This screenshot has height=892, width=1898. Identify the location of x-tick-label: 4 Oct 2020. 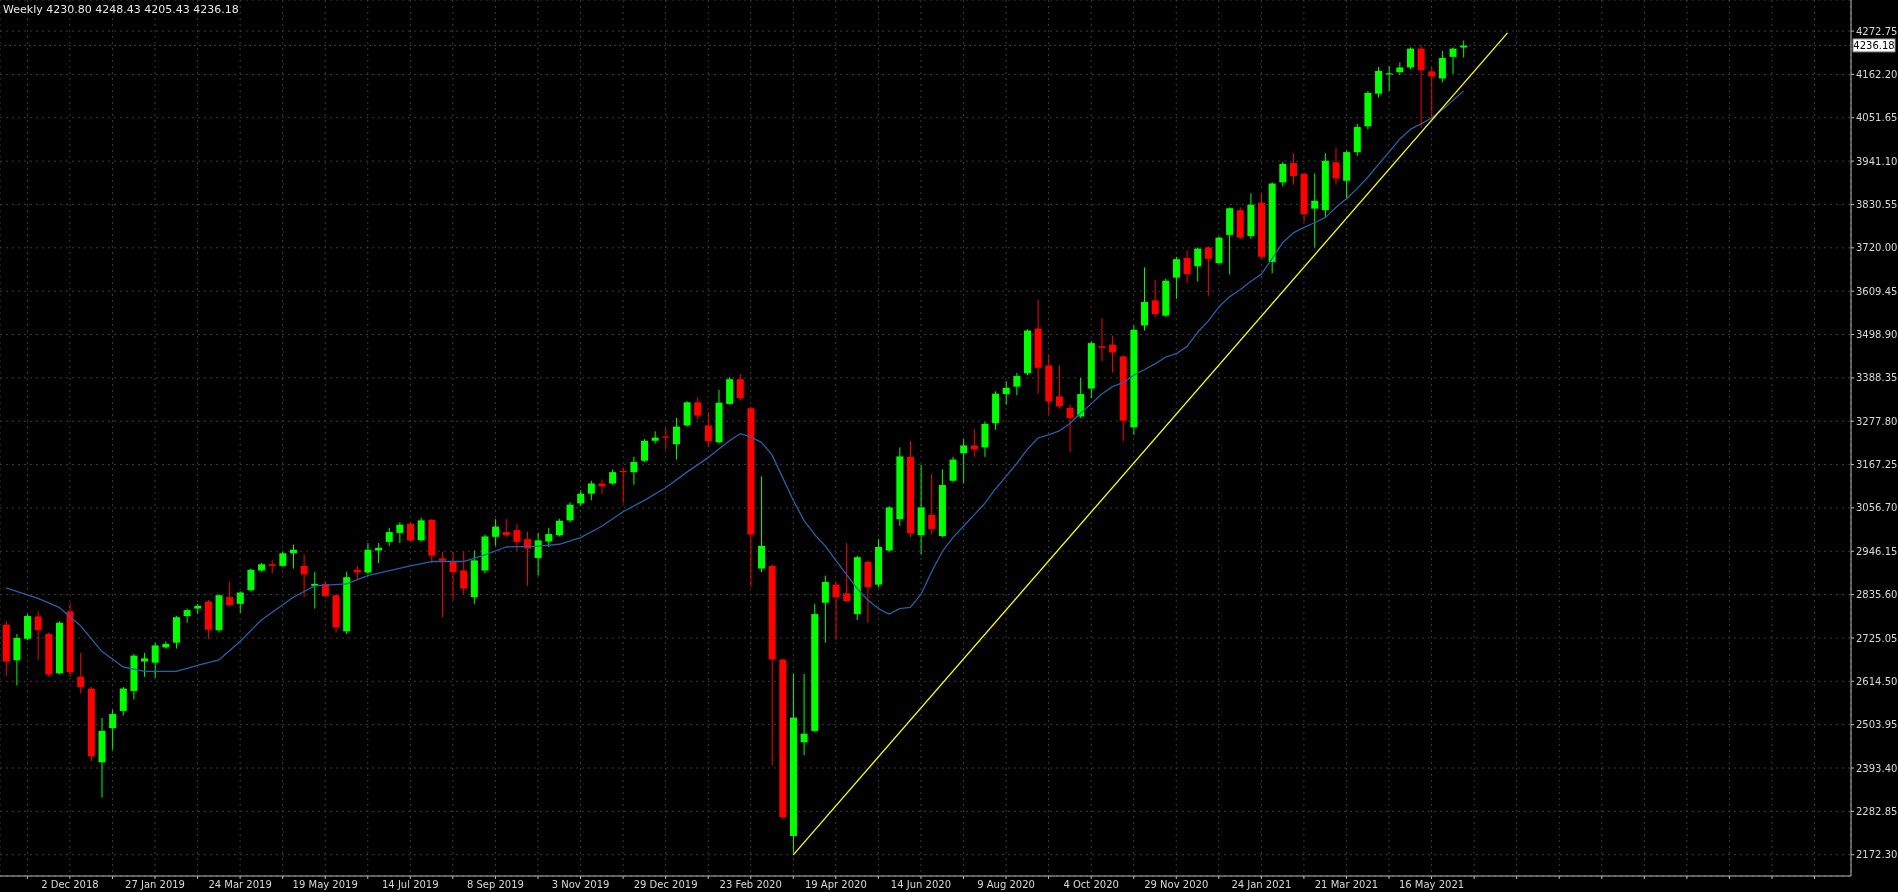
(1091, 885).